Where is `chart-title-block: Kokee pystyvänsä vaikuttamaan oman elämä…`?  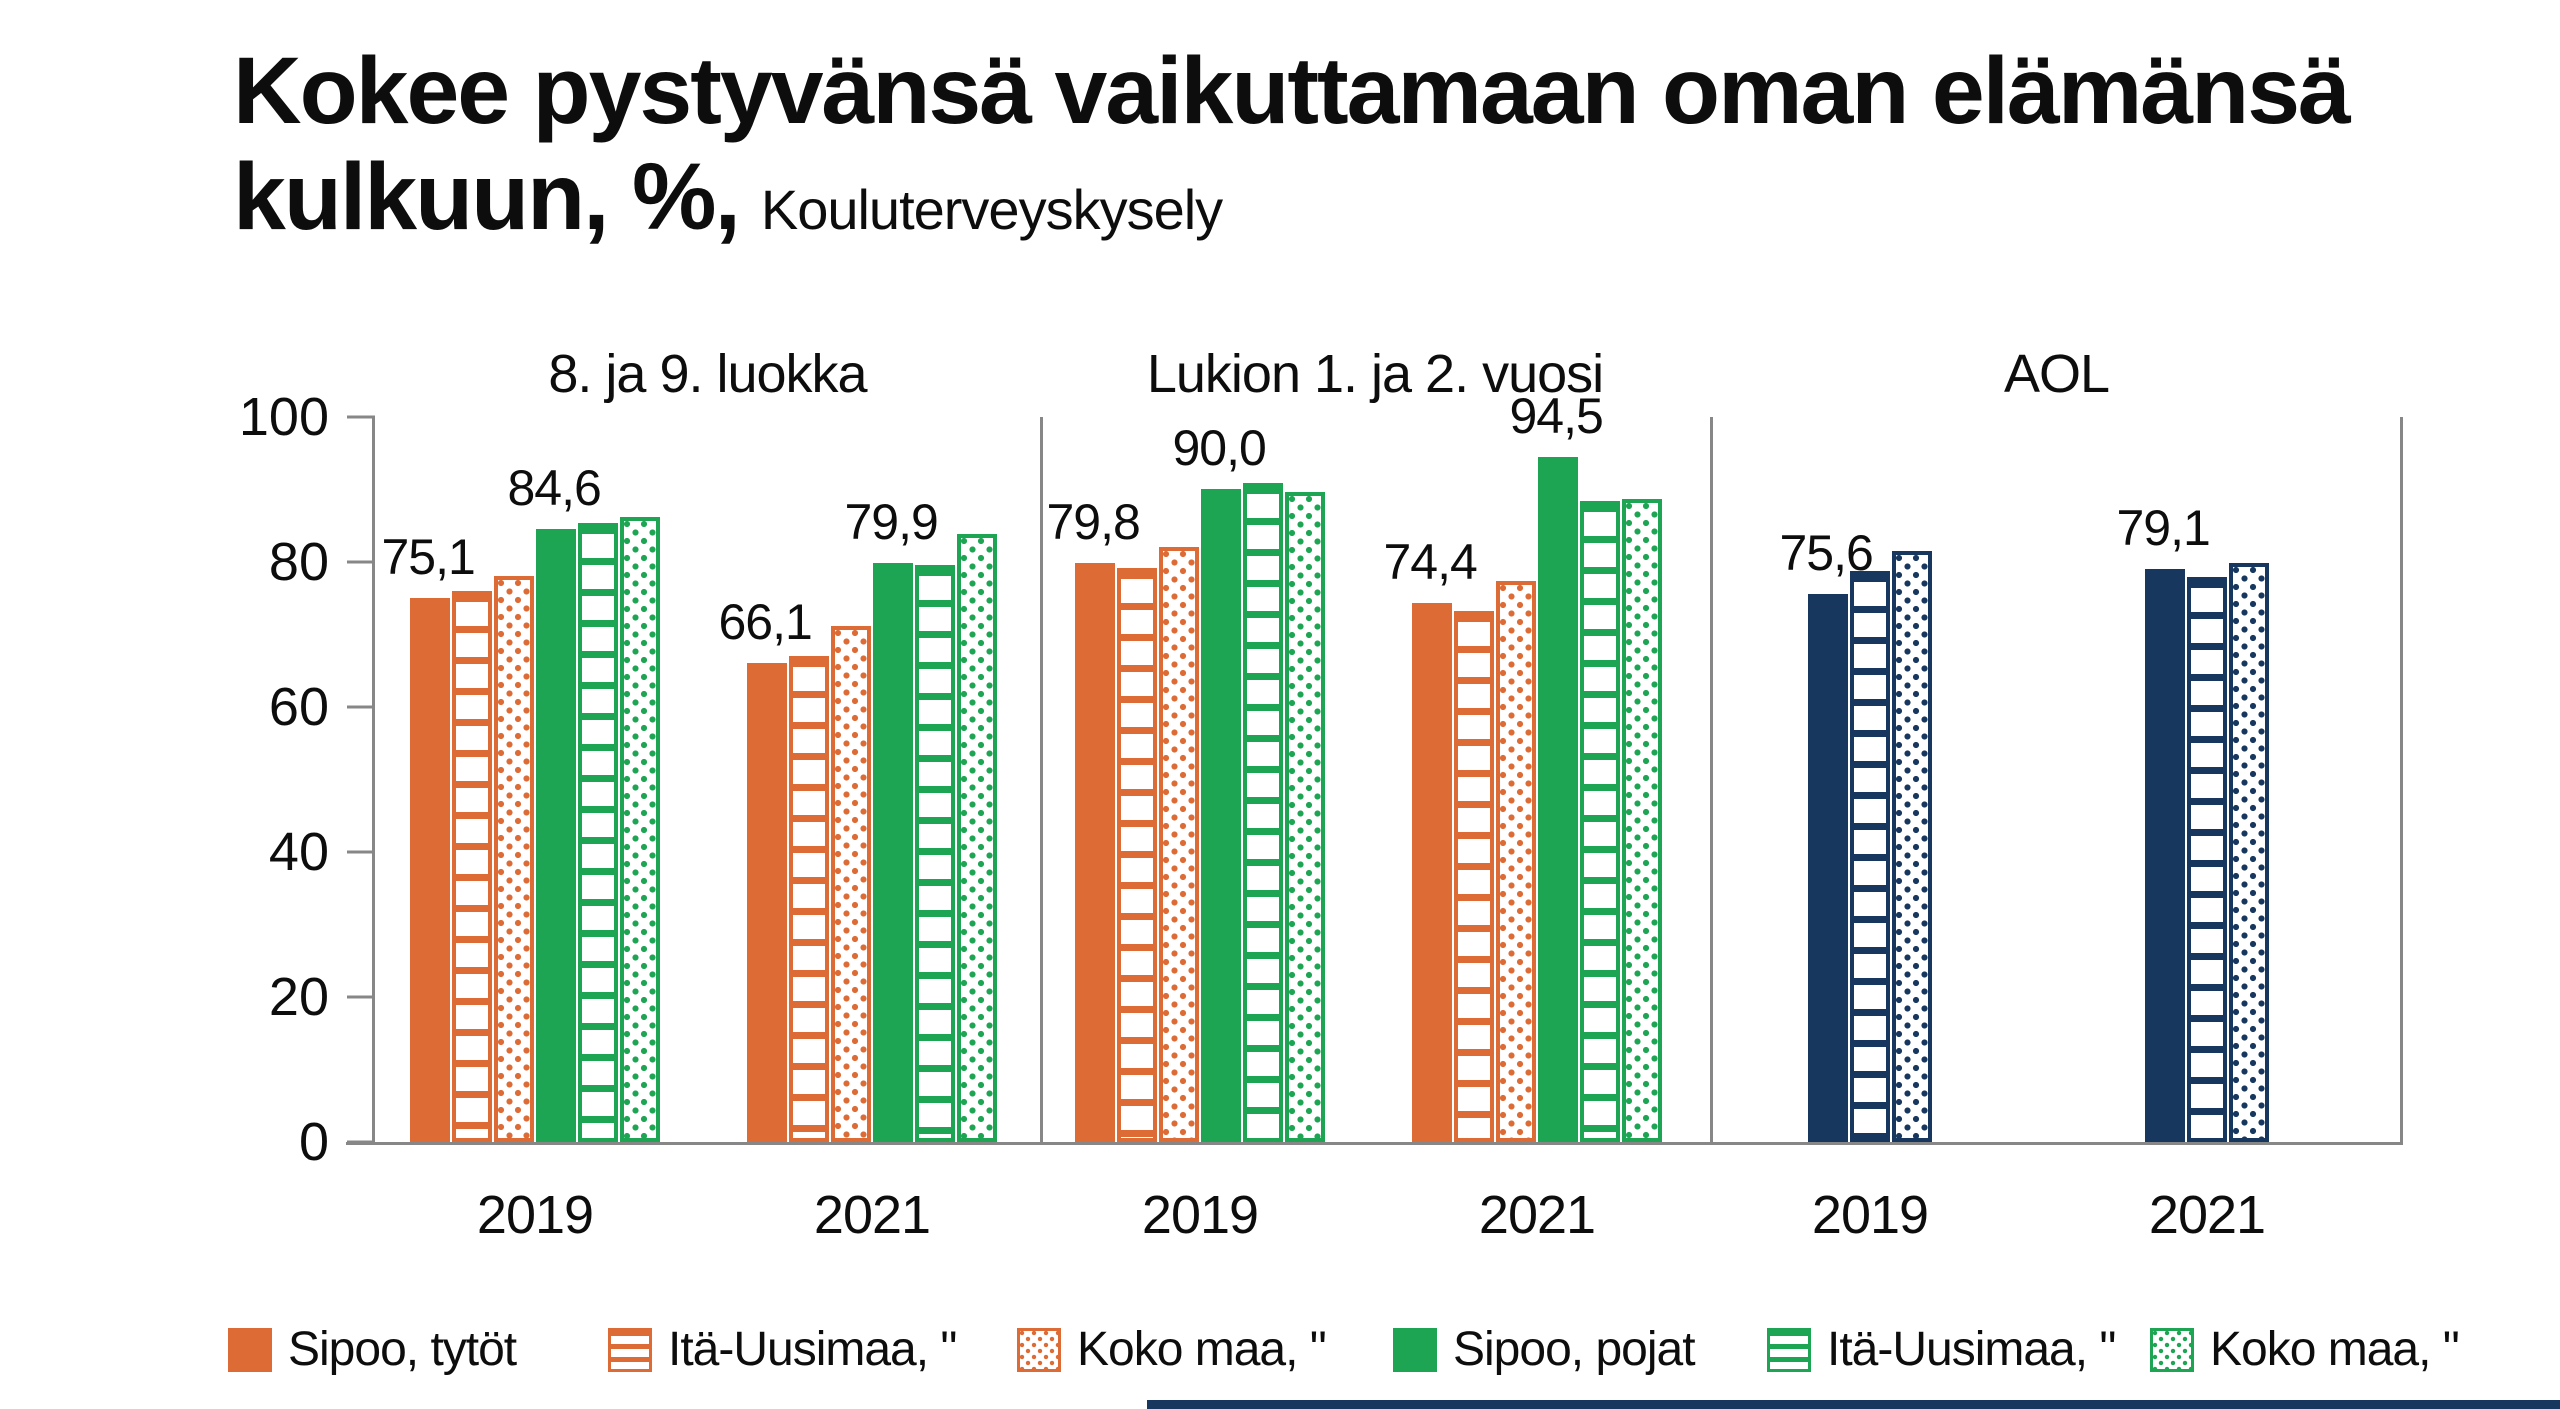
chart-title-block: Kokee pystyvänsä vaikuttamaan oman elämä… is located at coordinates (1292, 144).